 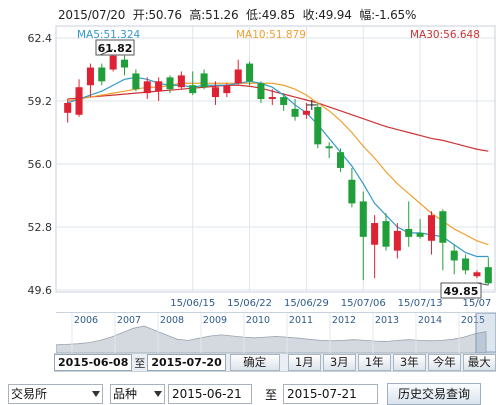 What do you see at coordinates (304, 362) in the screenshot?
I see `period-1-month-button: 1月` at bounding box center [304, 362].